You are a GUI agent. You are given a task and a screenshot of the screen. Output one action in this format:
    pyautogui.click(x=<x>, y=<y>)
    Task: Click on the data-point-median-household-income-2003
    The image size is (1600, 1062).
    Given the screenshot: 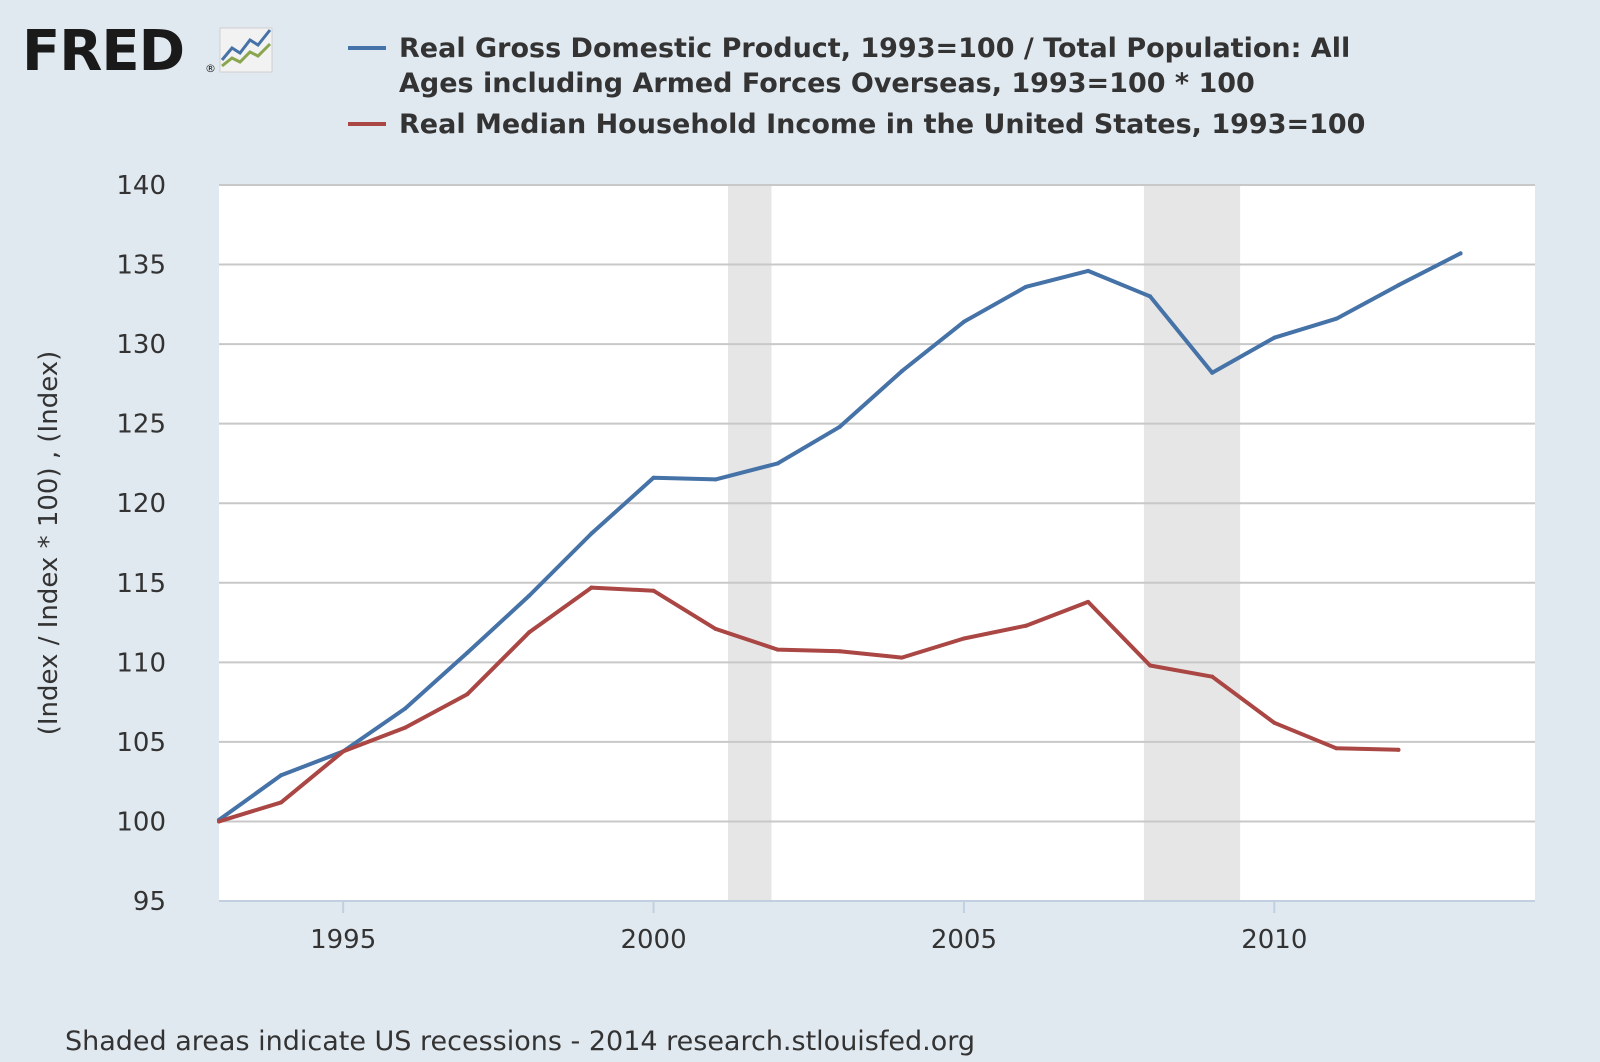 What is the action you would take?
    pyautogui.click(x=839, y=651)
    